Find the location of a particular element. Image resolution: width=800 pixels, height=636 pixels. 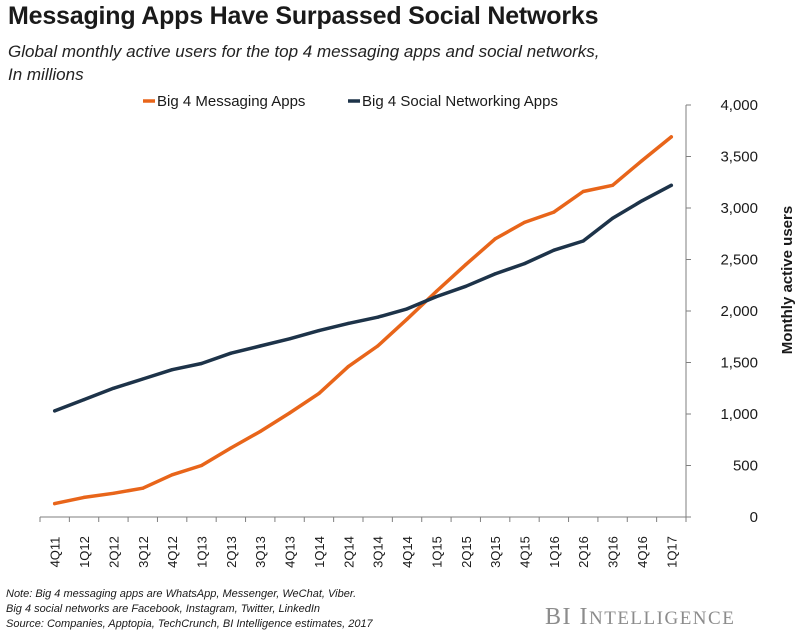

x-tick-label: 4Q16 is located at coordinates (642, 552).